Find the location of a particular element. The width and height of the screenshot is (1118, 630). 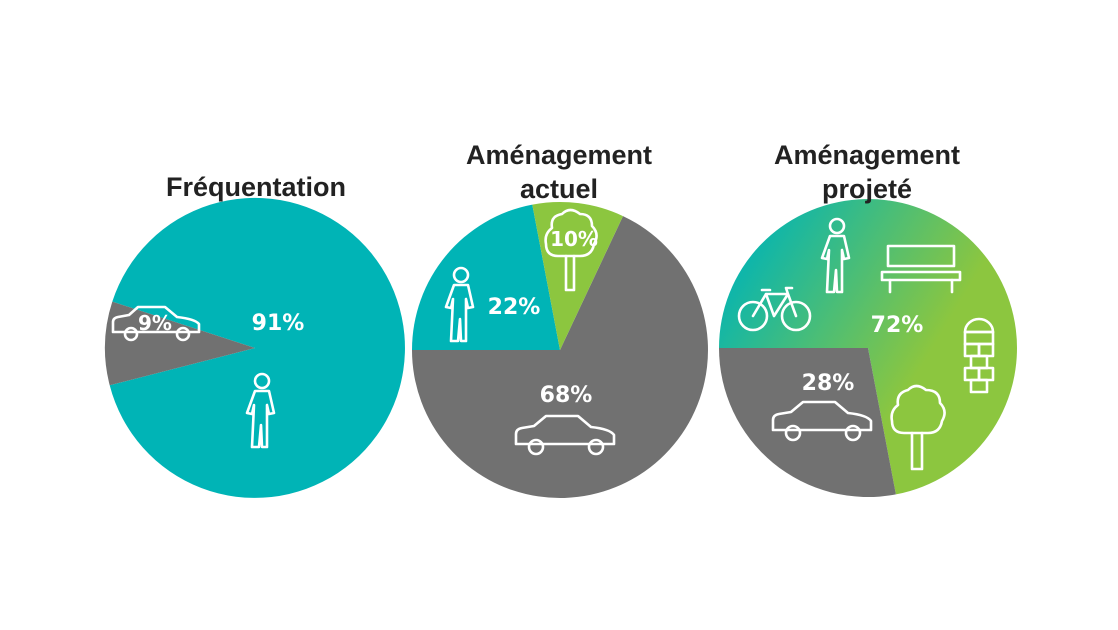

slice-label-walk: 22% is located at coordinates (514, 307).